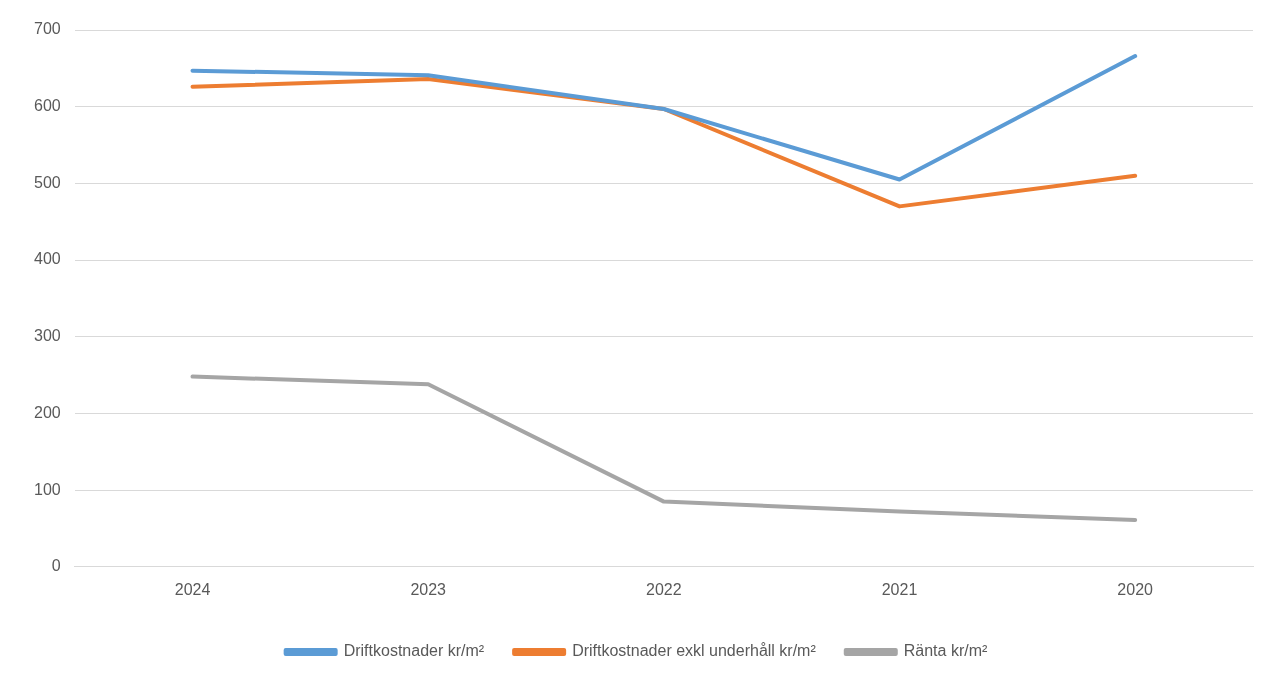  I want to click on y-tick-label: 300, so click(47, 336).